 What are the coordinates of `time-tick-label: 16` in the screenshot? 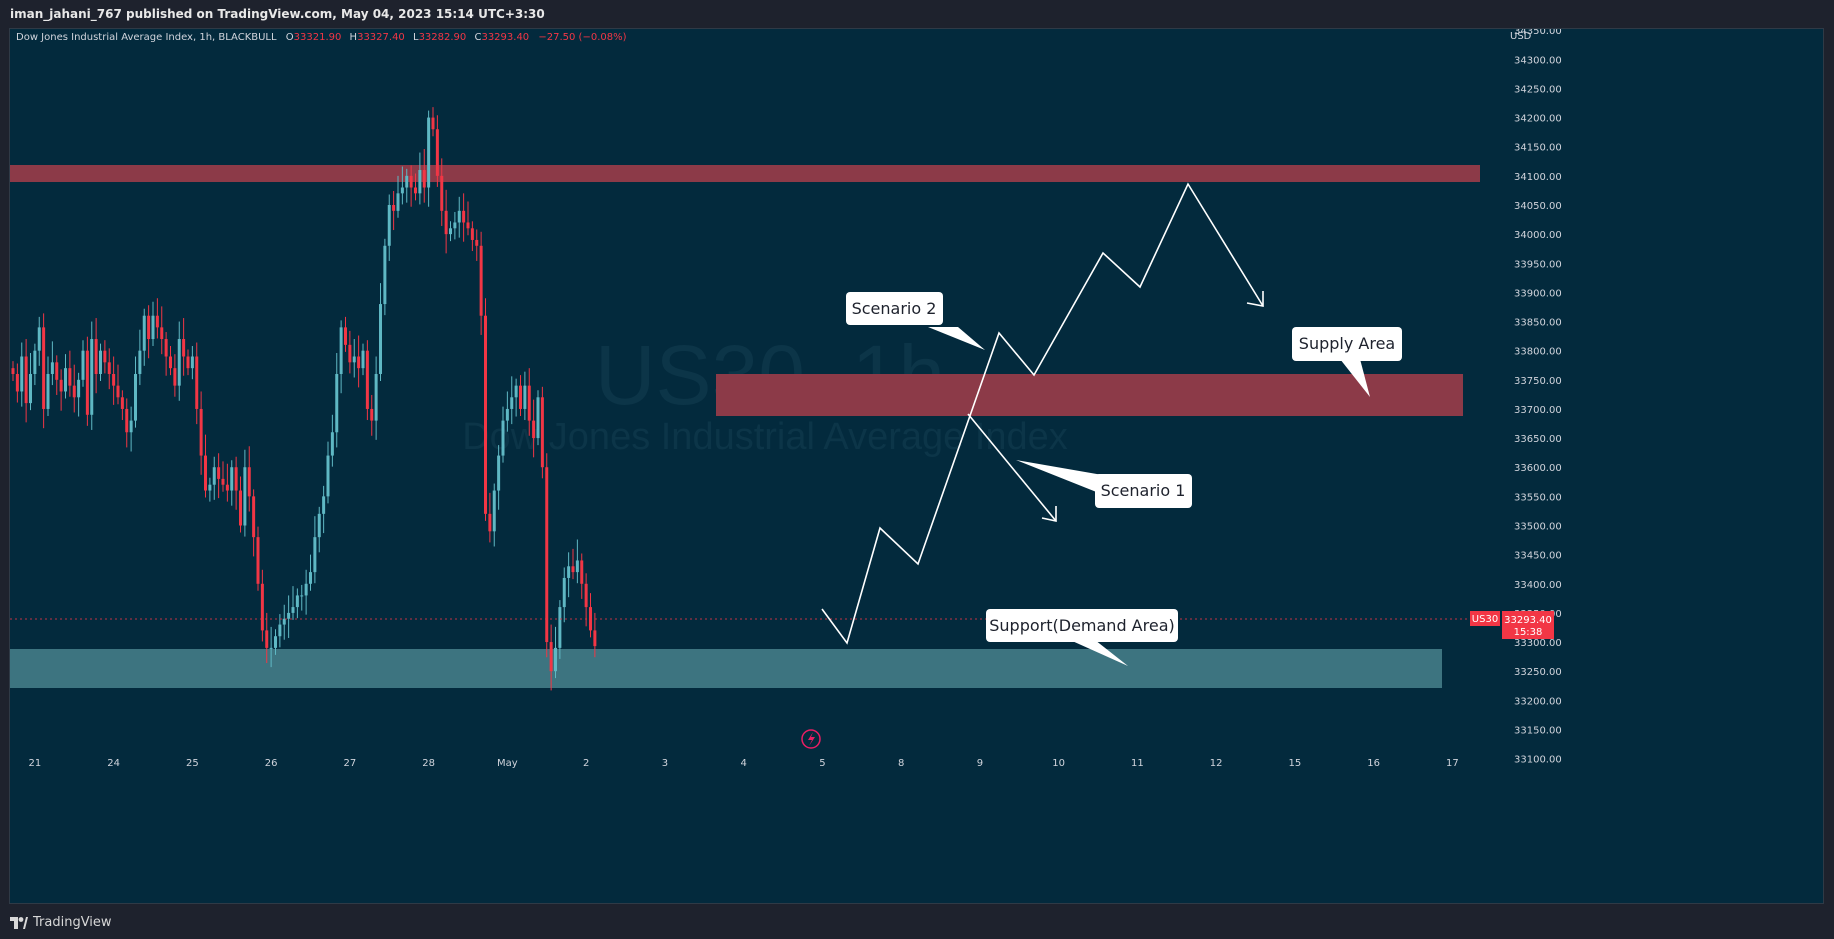 It's located at (1373, 763).